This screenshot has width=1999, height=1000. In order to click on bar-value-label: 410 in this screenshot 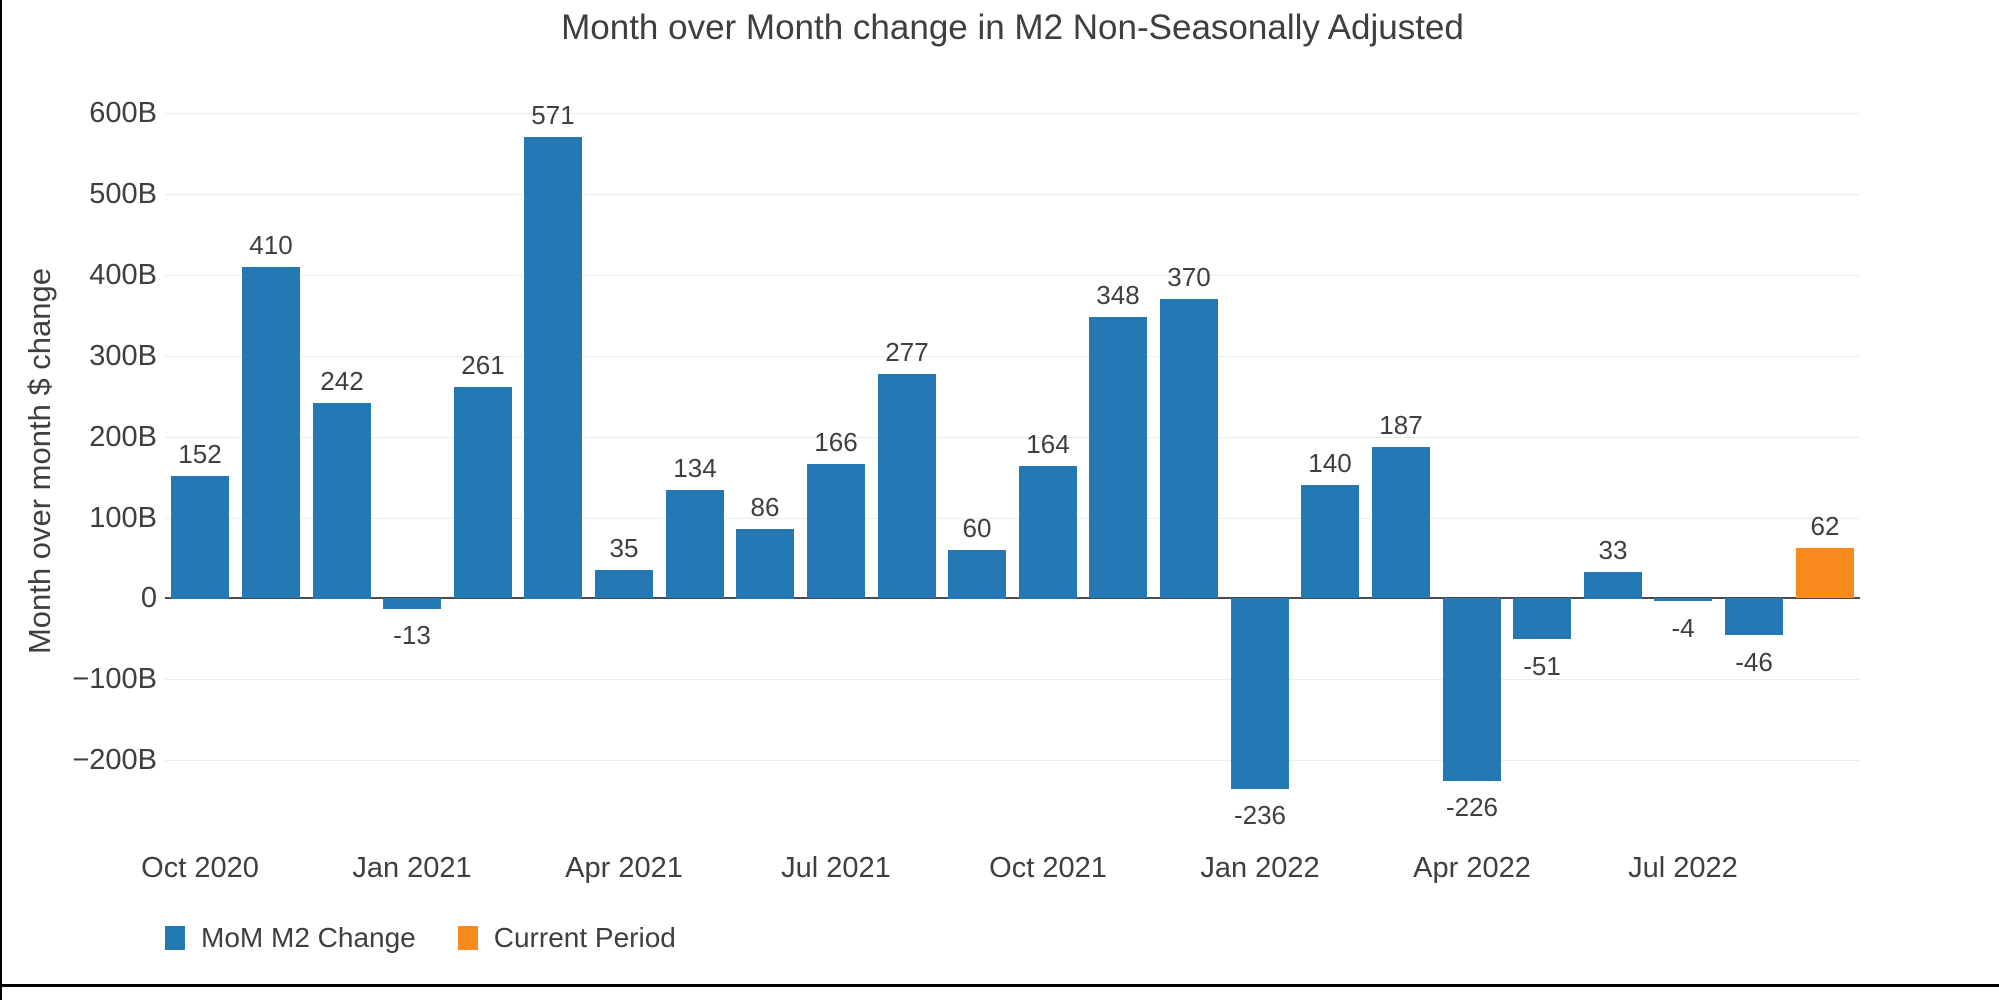, I will do `click(271, 245)`.